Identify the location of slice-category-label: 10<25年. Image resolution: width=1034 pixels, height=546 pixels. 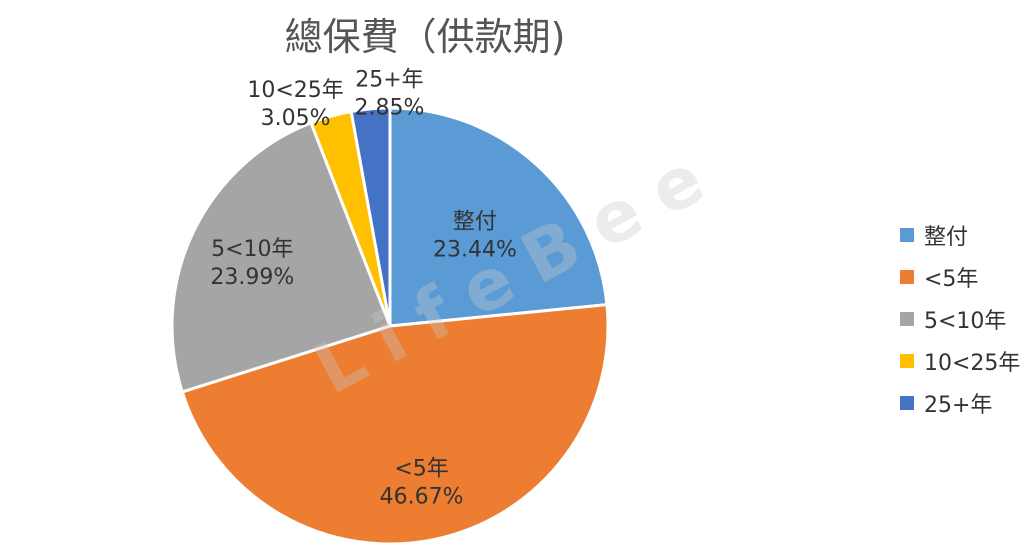
(295, 90).